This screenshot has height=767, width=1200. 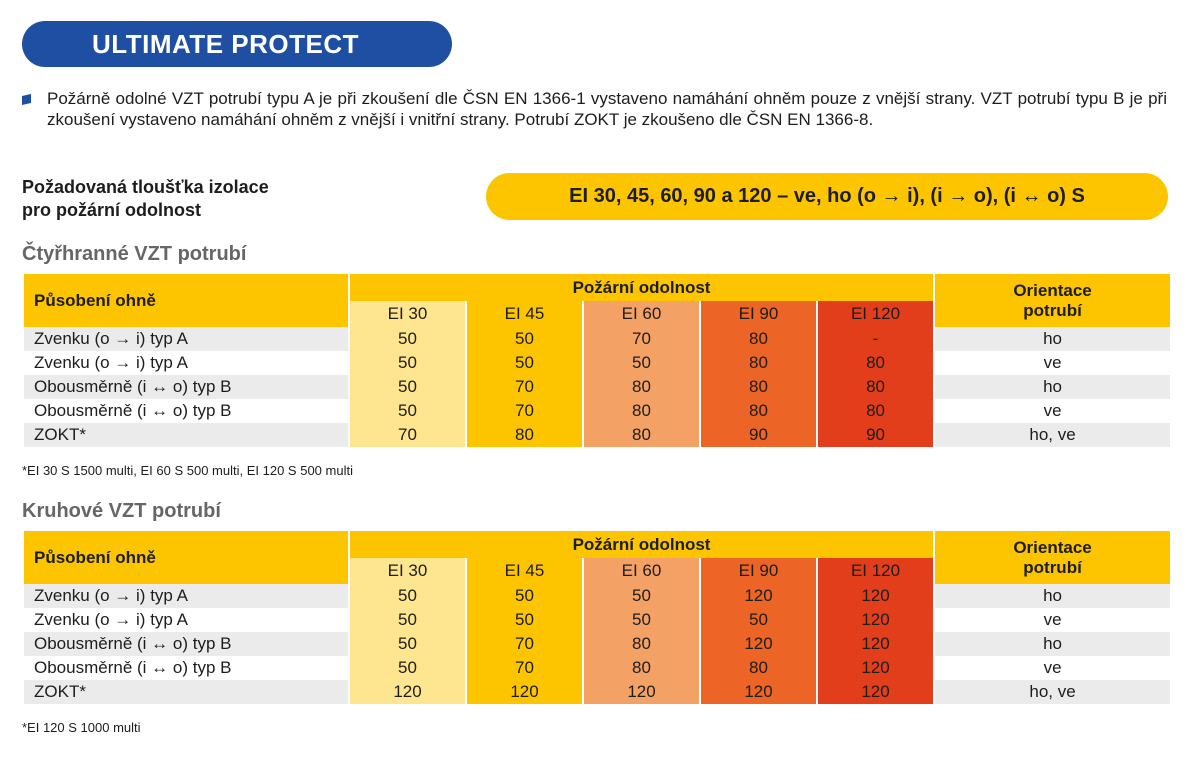 I want to click on row-label: ZOKT*, so click(x=186, y=692).